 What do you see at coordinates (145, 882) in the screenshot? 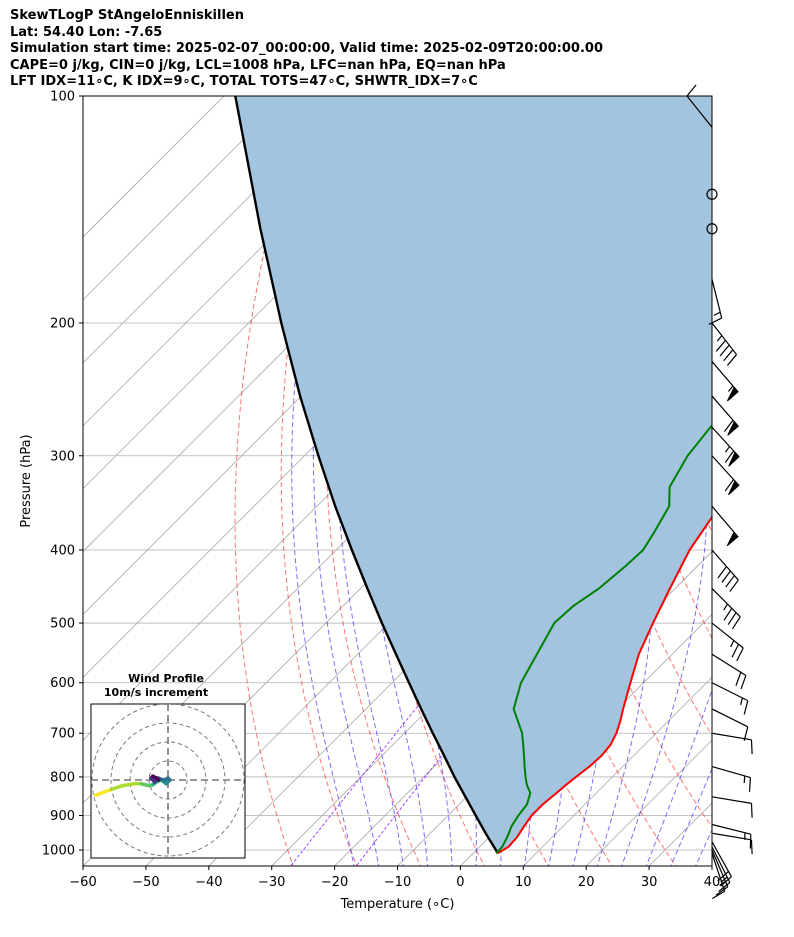
I see `x-tick-label: −50` at bounding box center [145, 882].